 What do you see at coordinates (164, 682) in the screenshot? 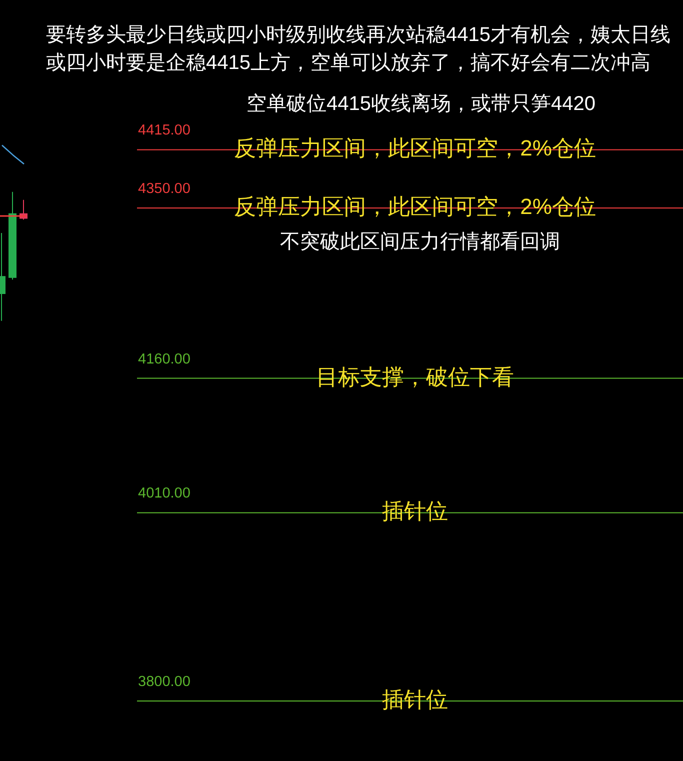
I see `ref-line-label: 3800.00` at bounding box center [164, 682].